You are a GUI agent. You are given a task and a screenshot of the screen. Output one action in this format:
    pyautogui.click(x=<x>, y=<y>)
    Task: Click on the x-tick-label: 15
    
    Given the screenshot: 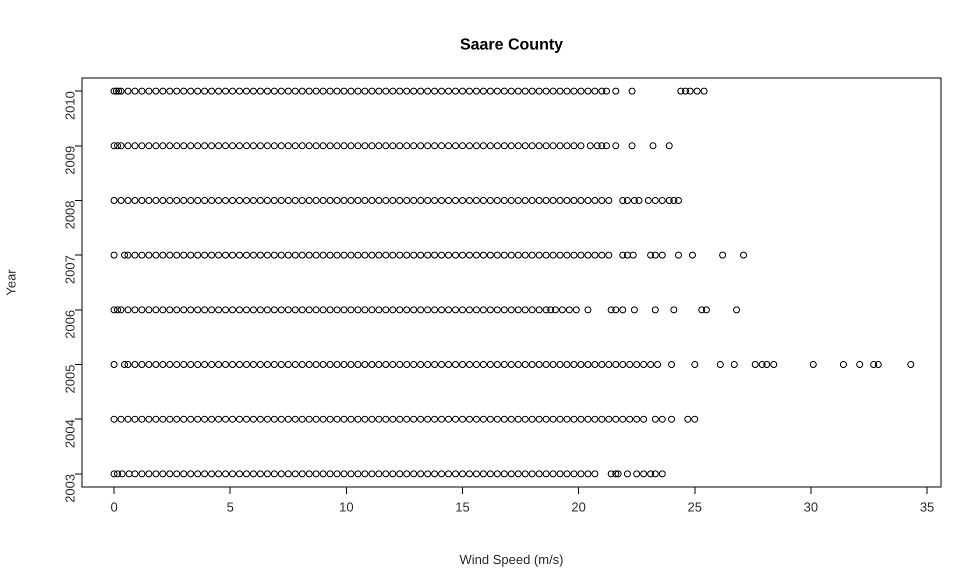 What is the action you would take?
    pyautogui.click(x=462, y=506)
    